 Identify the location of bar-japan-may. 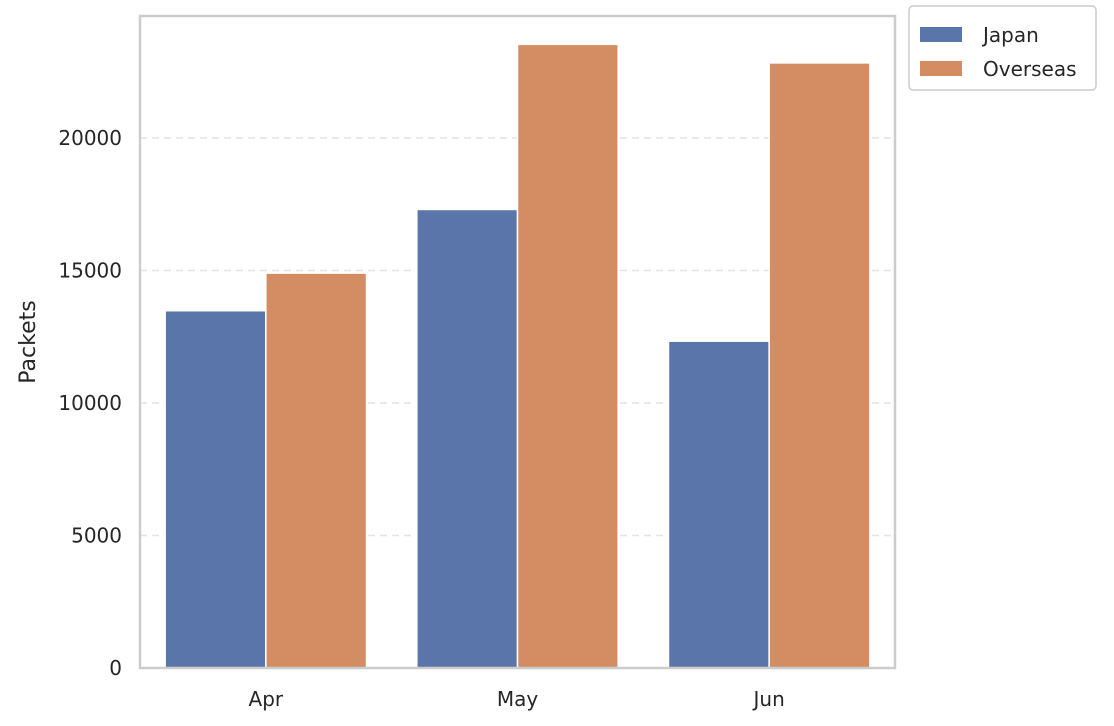
(467, 438).